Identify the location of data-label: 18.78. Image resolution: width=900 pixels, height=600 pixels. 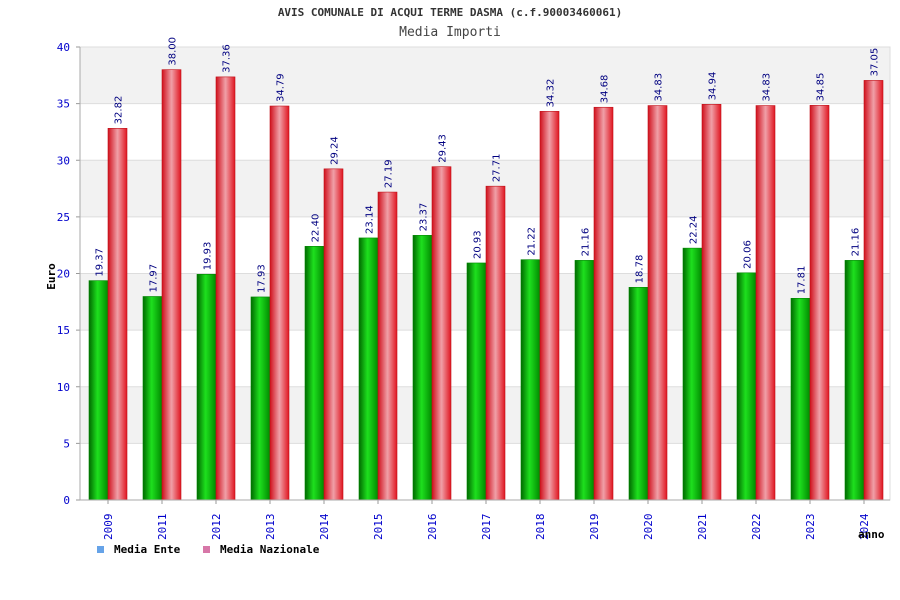
(640, 269).